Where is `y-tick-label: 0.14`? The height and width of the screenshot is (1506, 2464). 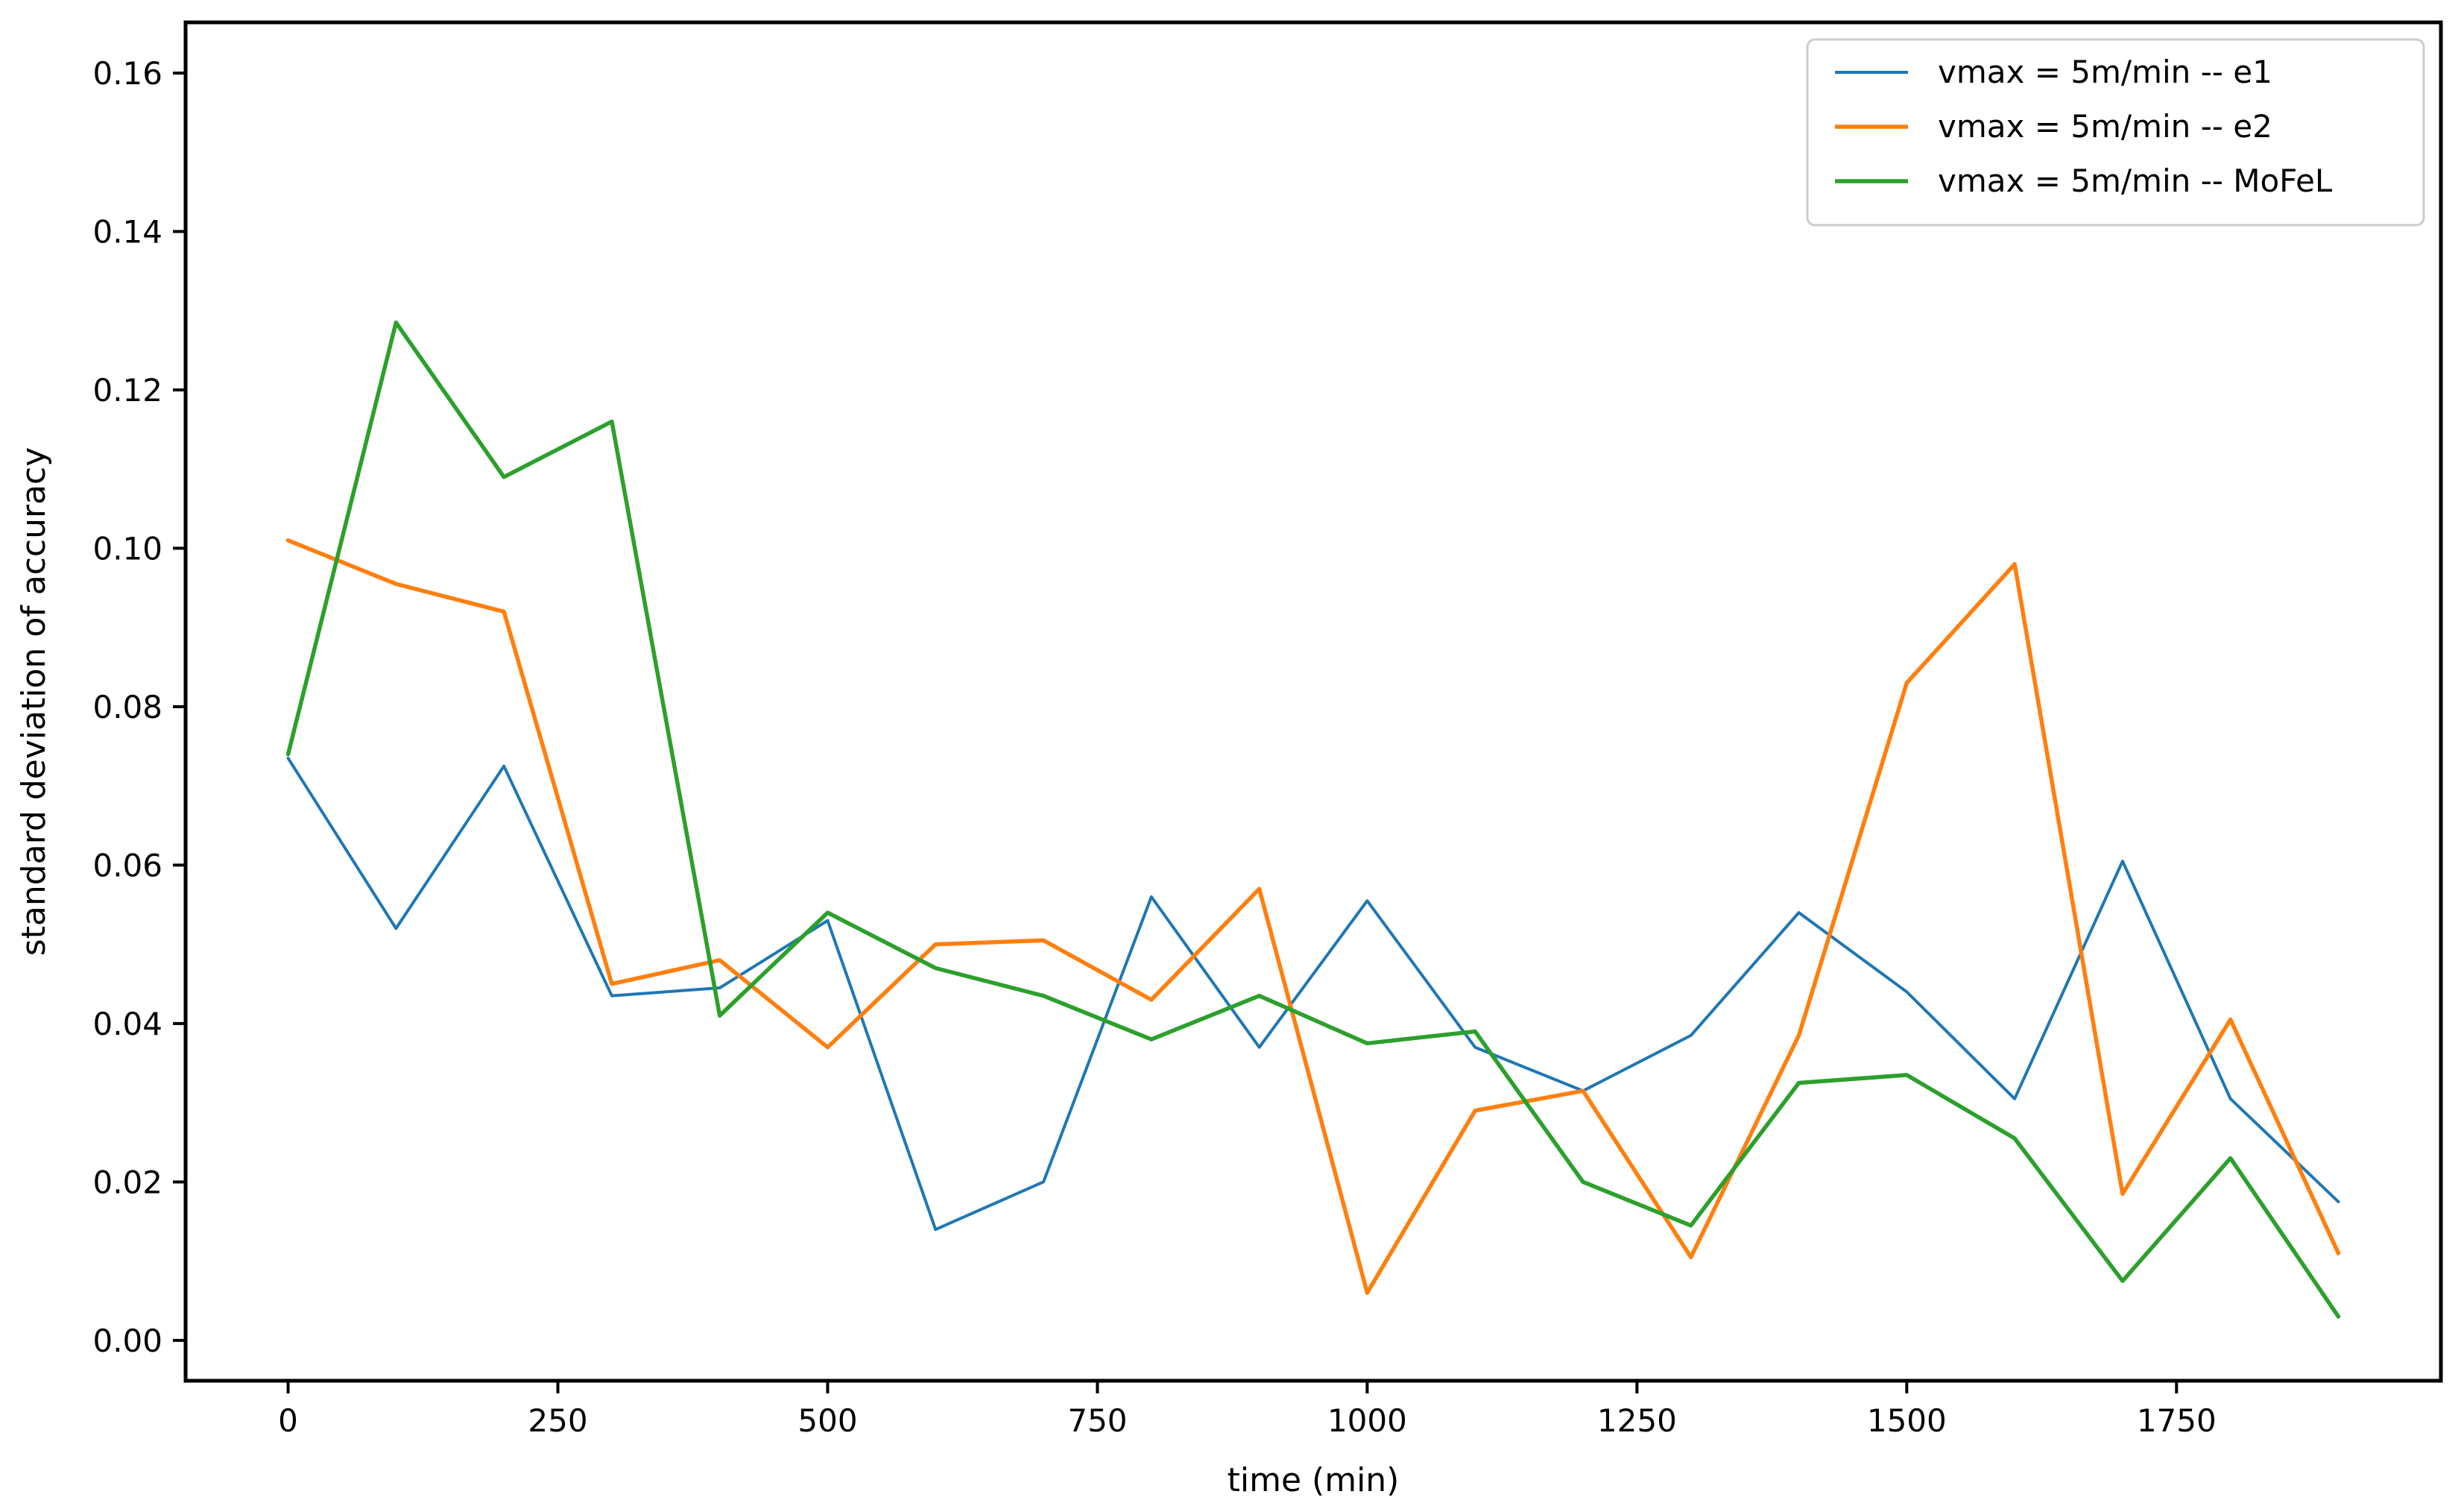 y-tick-label: 0.14 is located at coordinates (127, 231).